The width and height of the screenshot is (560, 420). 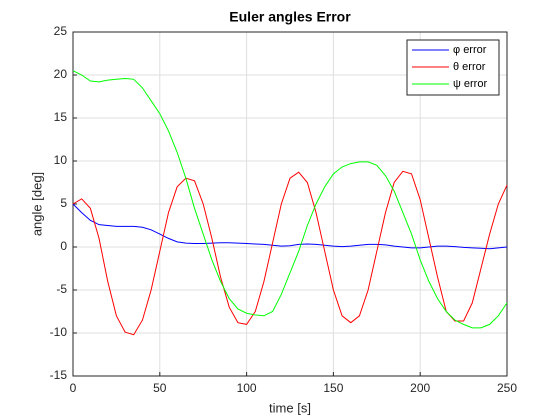 I want to click on legend-label: θ error, so click(x=469, y=67).